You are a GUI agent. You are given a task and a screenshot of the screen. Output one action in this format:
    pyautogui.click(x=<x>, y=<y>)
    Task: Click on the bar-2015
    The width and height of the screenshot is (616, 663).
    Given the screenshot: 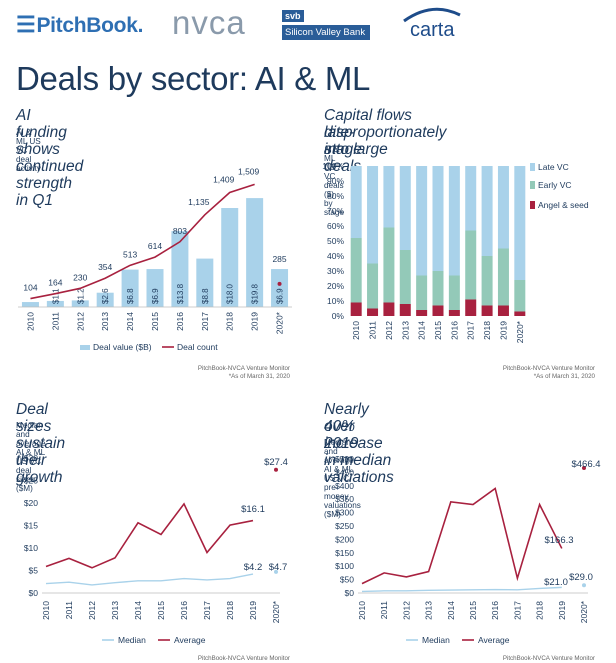 What is the action you would take?
    pyautogui.click(x=155, y=288)
    